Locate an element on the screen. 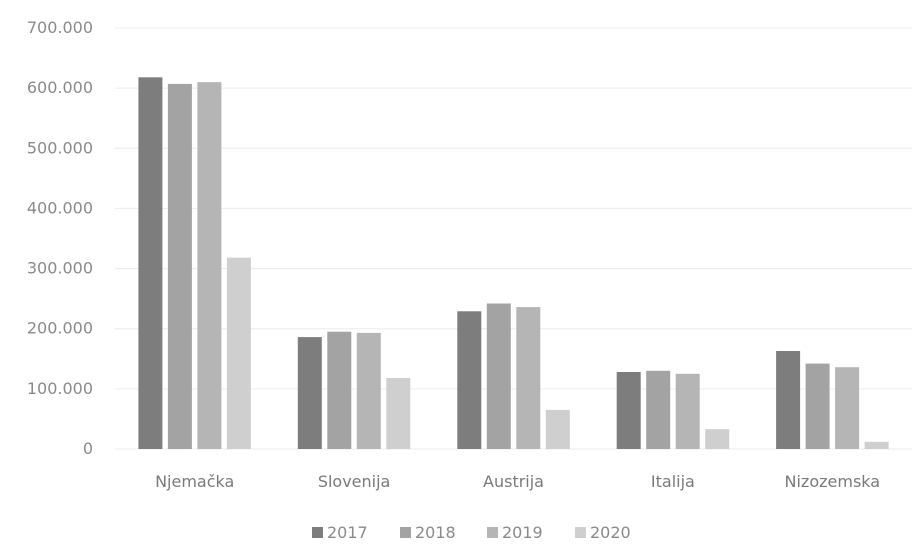  y-tick-label: 100.000 is located at coordinates (60, 388).